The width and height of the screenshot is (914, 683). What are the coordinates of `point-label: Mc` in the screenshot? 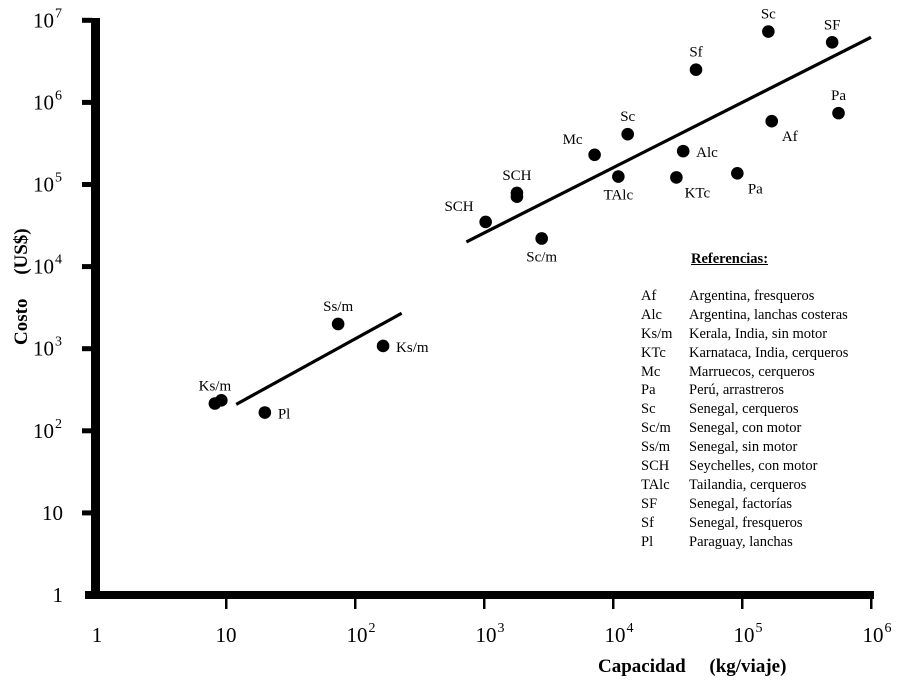 It's located at (573, 140).